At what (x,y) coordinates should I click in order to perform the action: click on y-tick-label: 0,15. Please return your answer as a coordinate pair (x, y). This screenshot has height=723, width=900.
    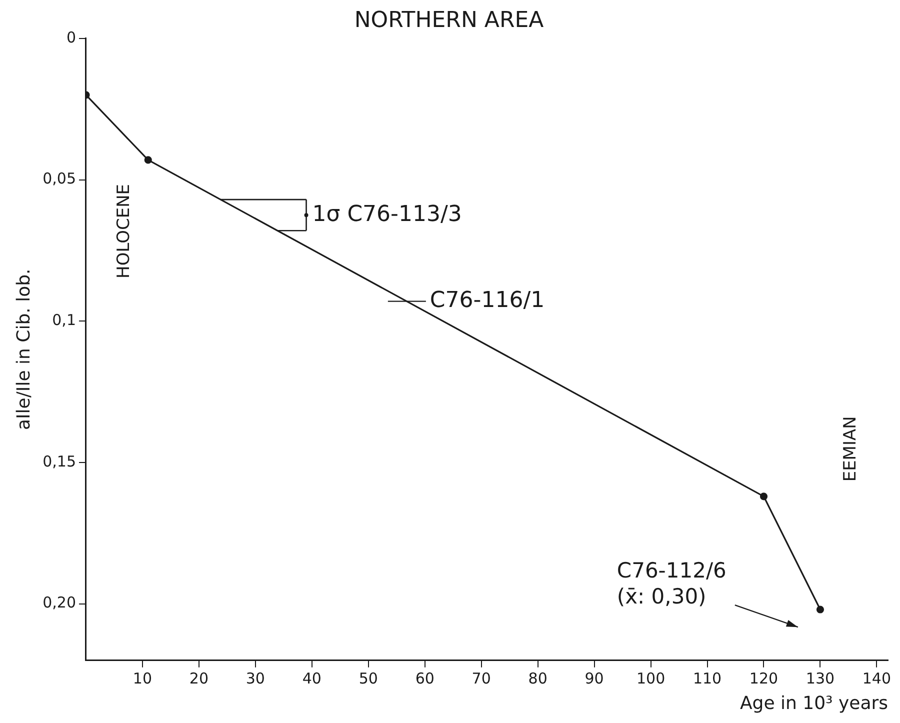
    Looking at the image, I should click on (59, 461).